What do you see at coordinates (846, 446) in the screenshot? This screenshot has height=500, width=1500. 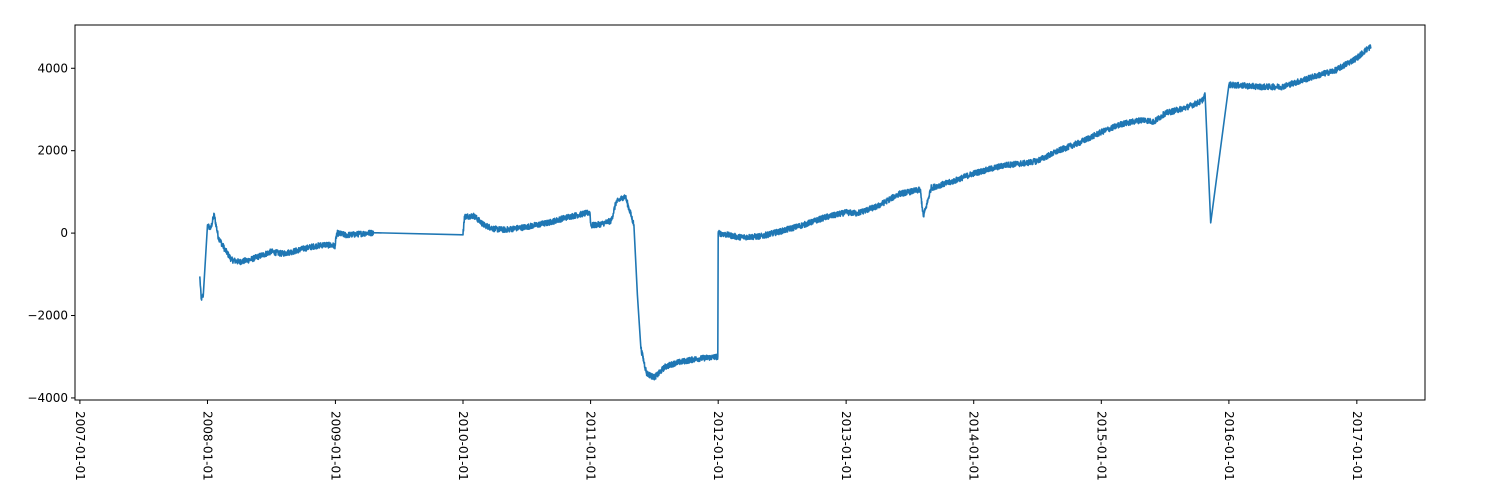 I see `x-tick-label: 2013-01-01` at bounding box center [846, 446].